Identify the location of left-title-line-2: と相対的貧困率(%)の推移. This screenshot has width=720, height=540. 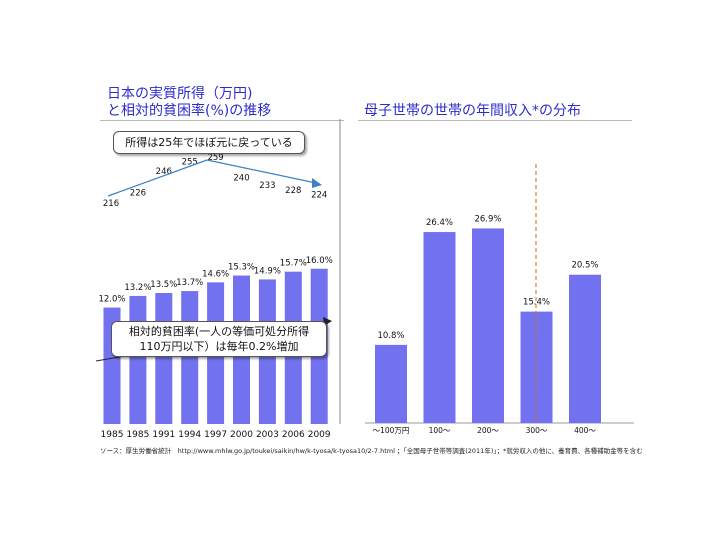
(189, 111).